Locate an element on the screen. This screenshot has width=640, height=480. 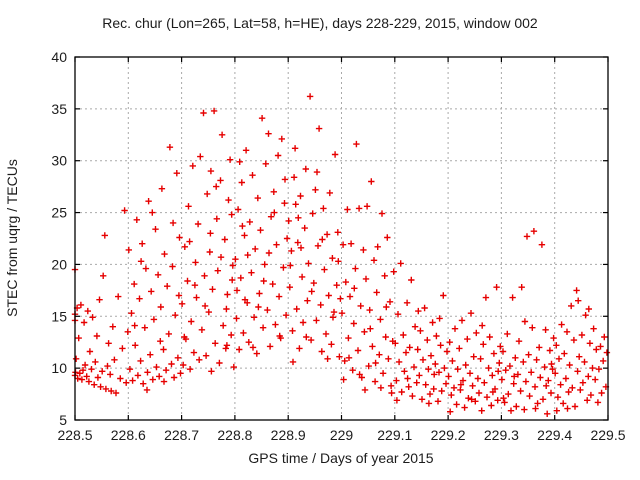
x-tick-label: 228.9 is located at coordinates (288, 435).